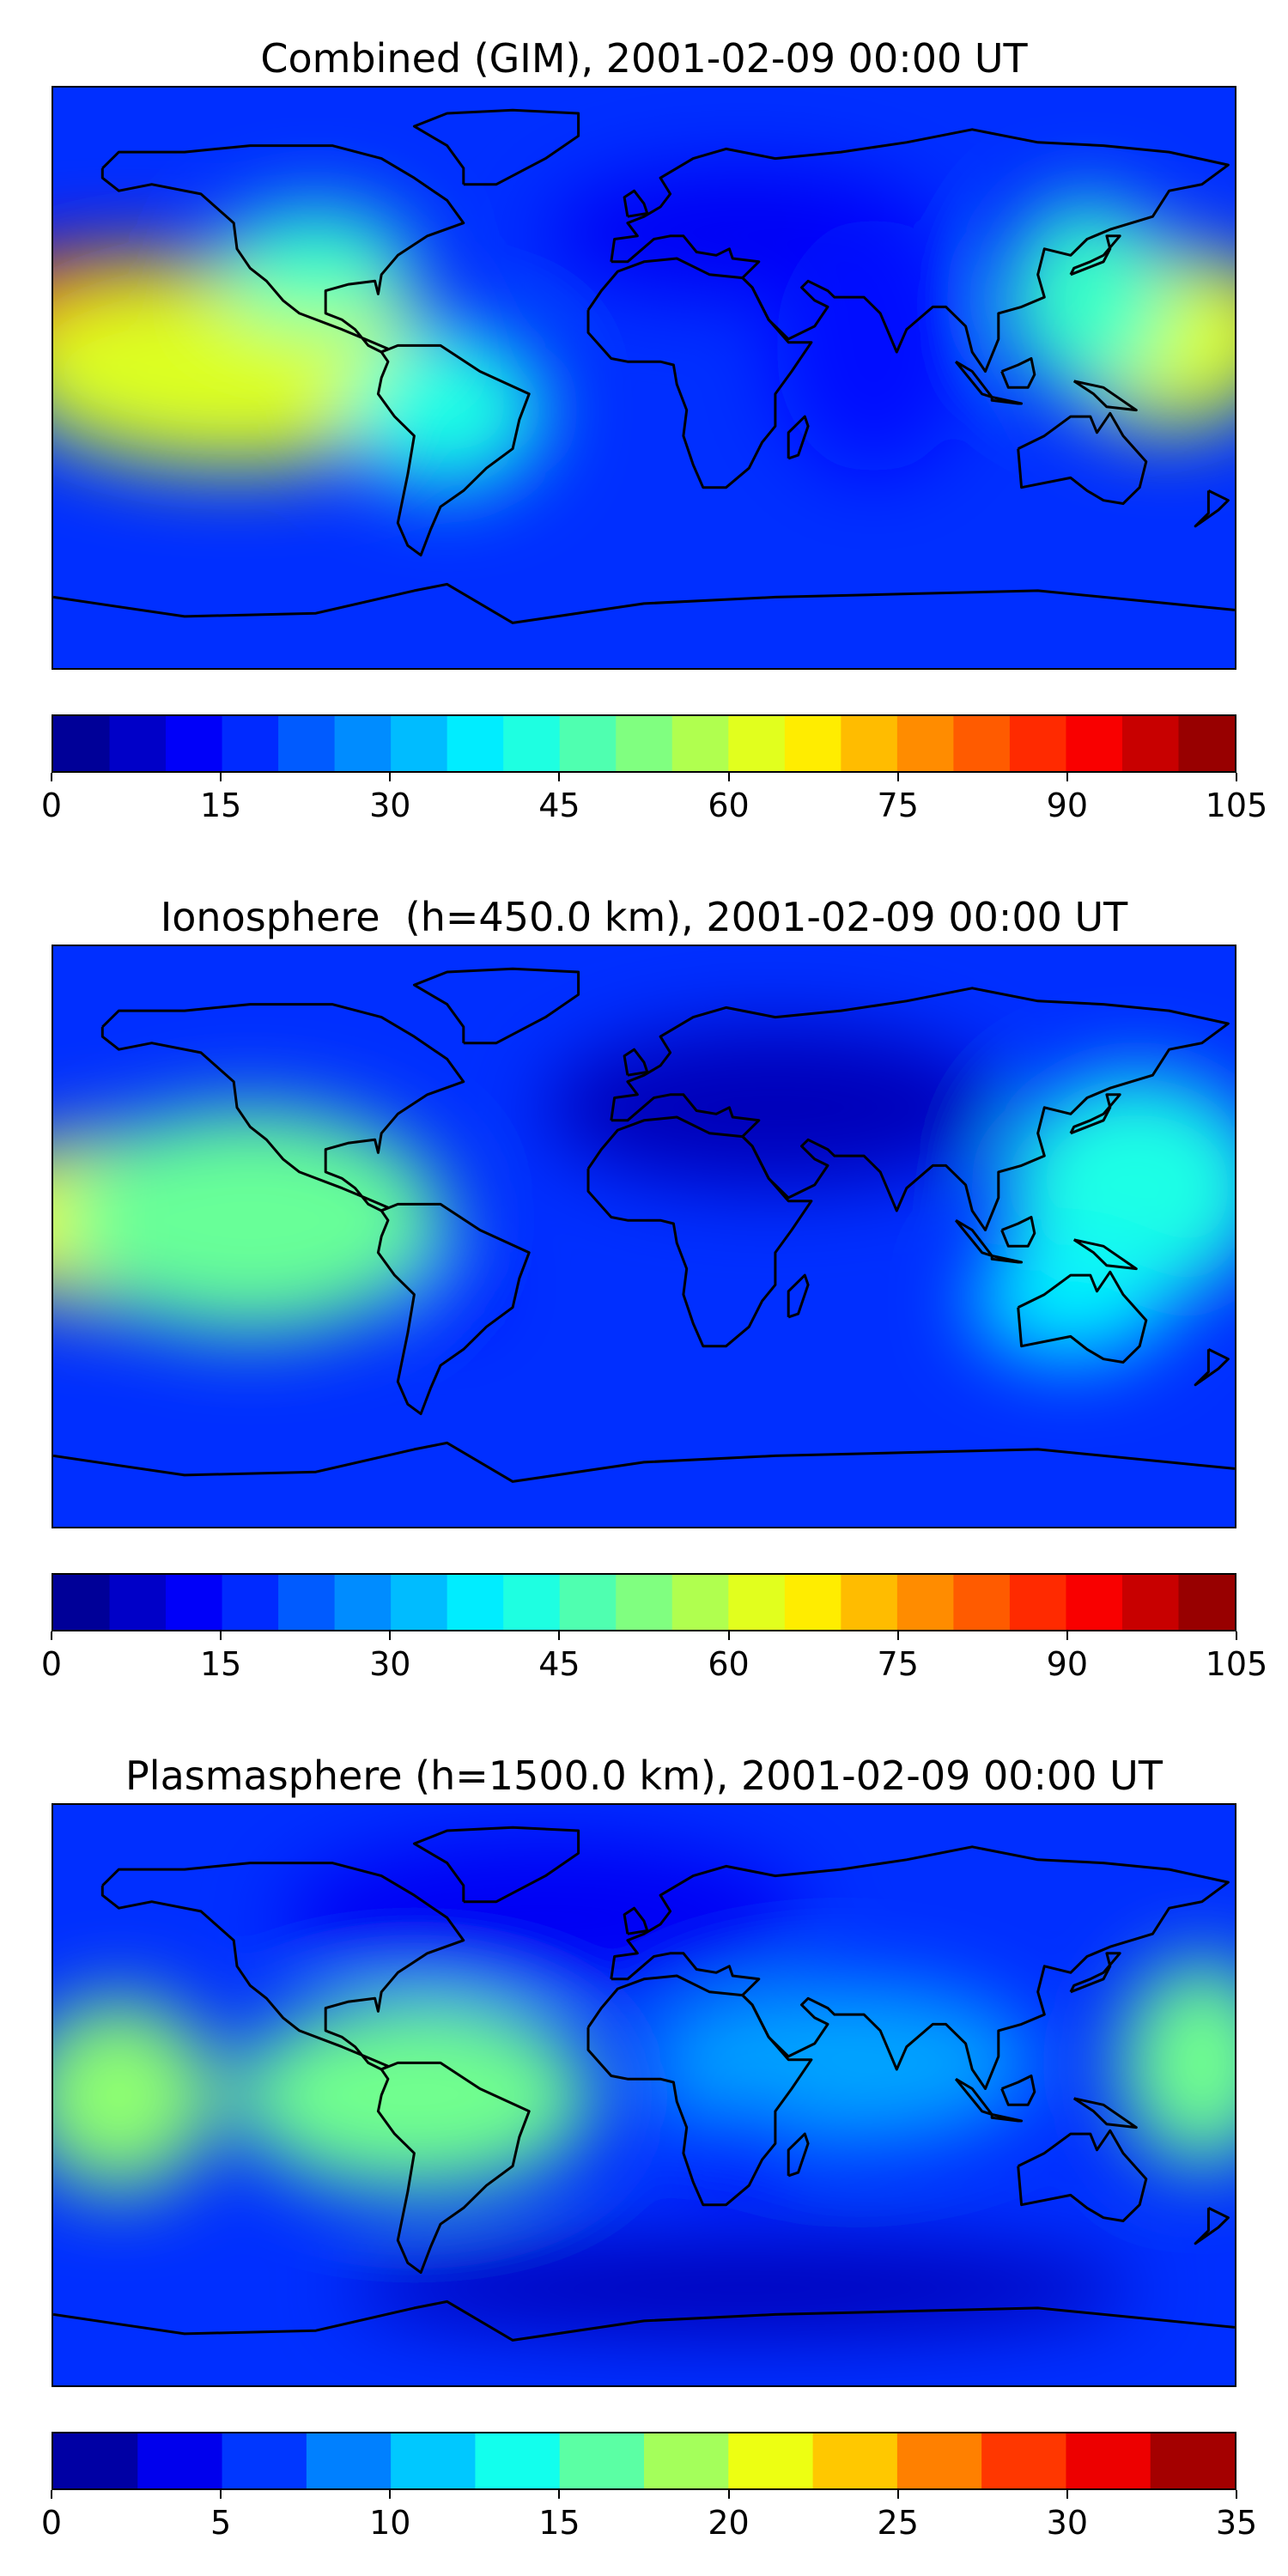  Describe the element at coordinates (898, 2523) in the screenshot. I see `colorbar-tick-label: 25` at that location.